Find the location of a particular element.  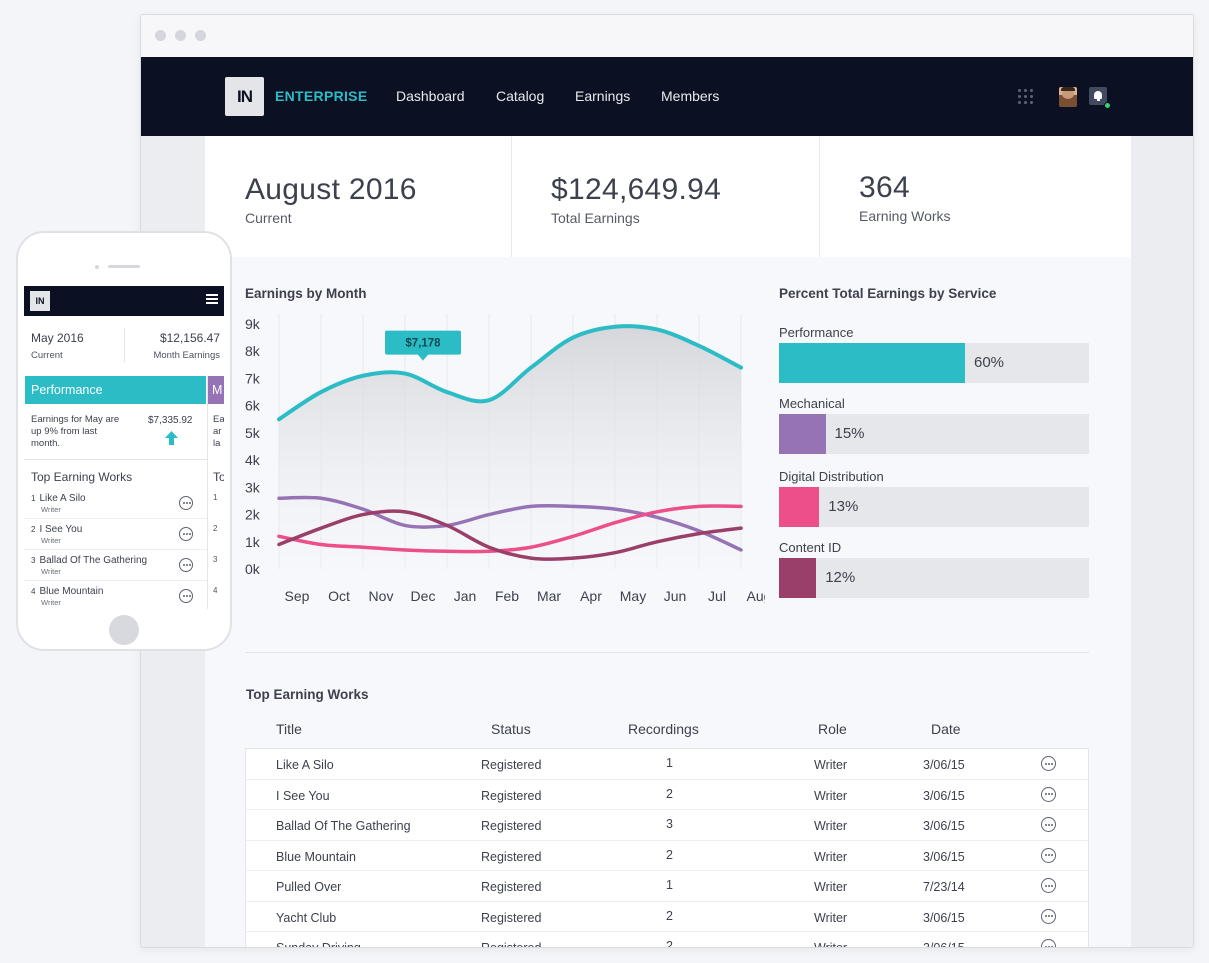

window-maximize-dot is located at coordinates (200, 35).